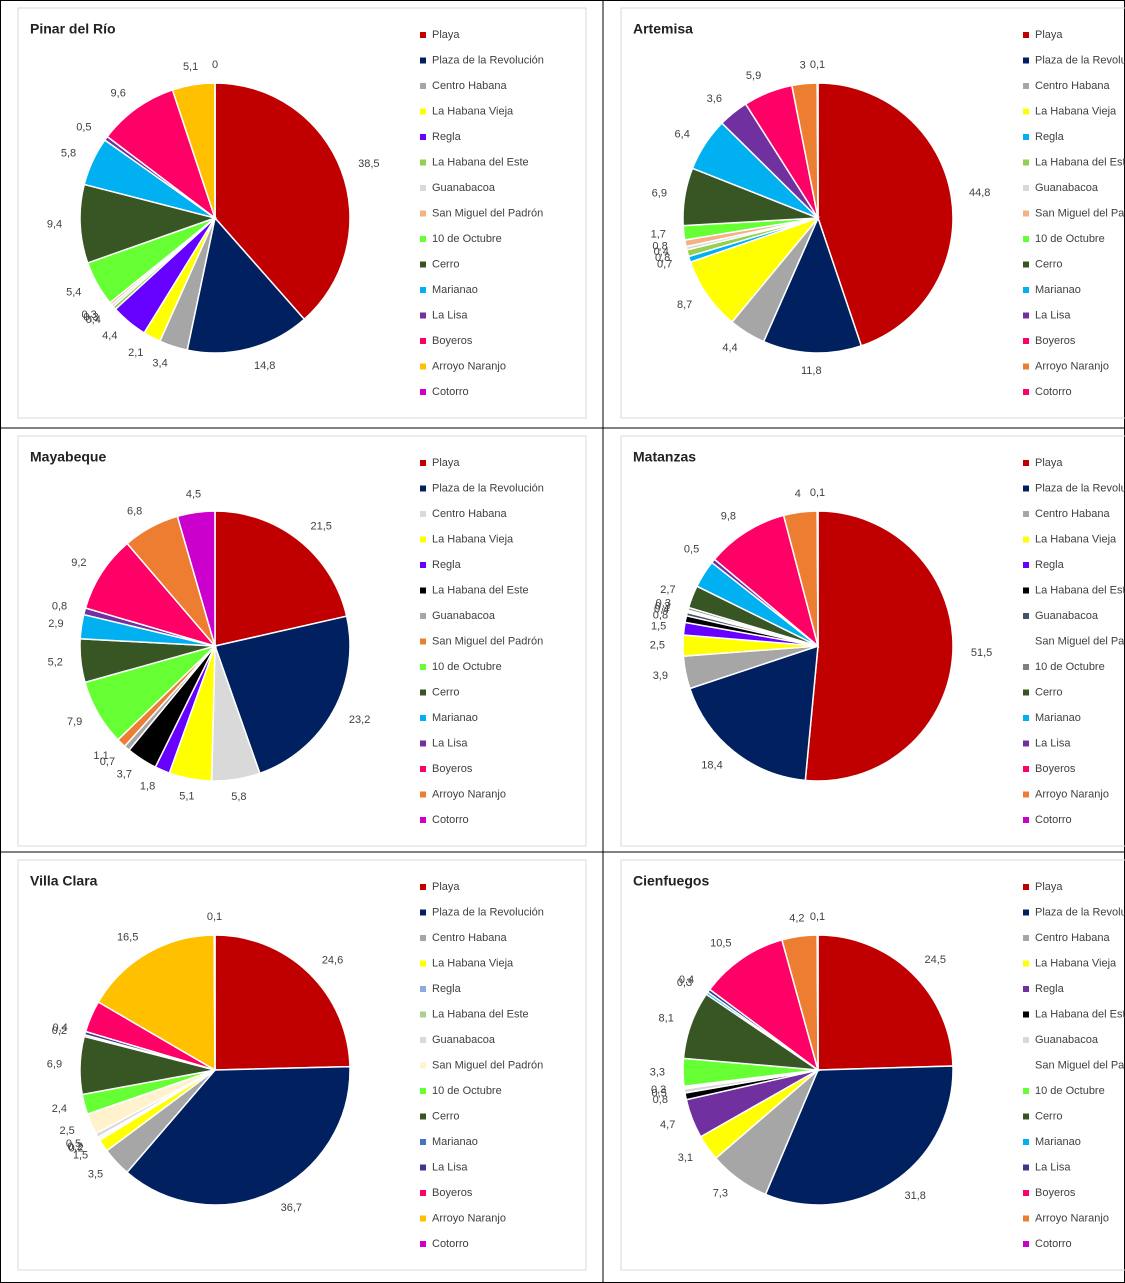 This screenshot has height=1283, width=1125. I want to click on data-label: 6,8, so click(134, 511).